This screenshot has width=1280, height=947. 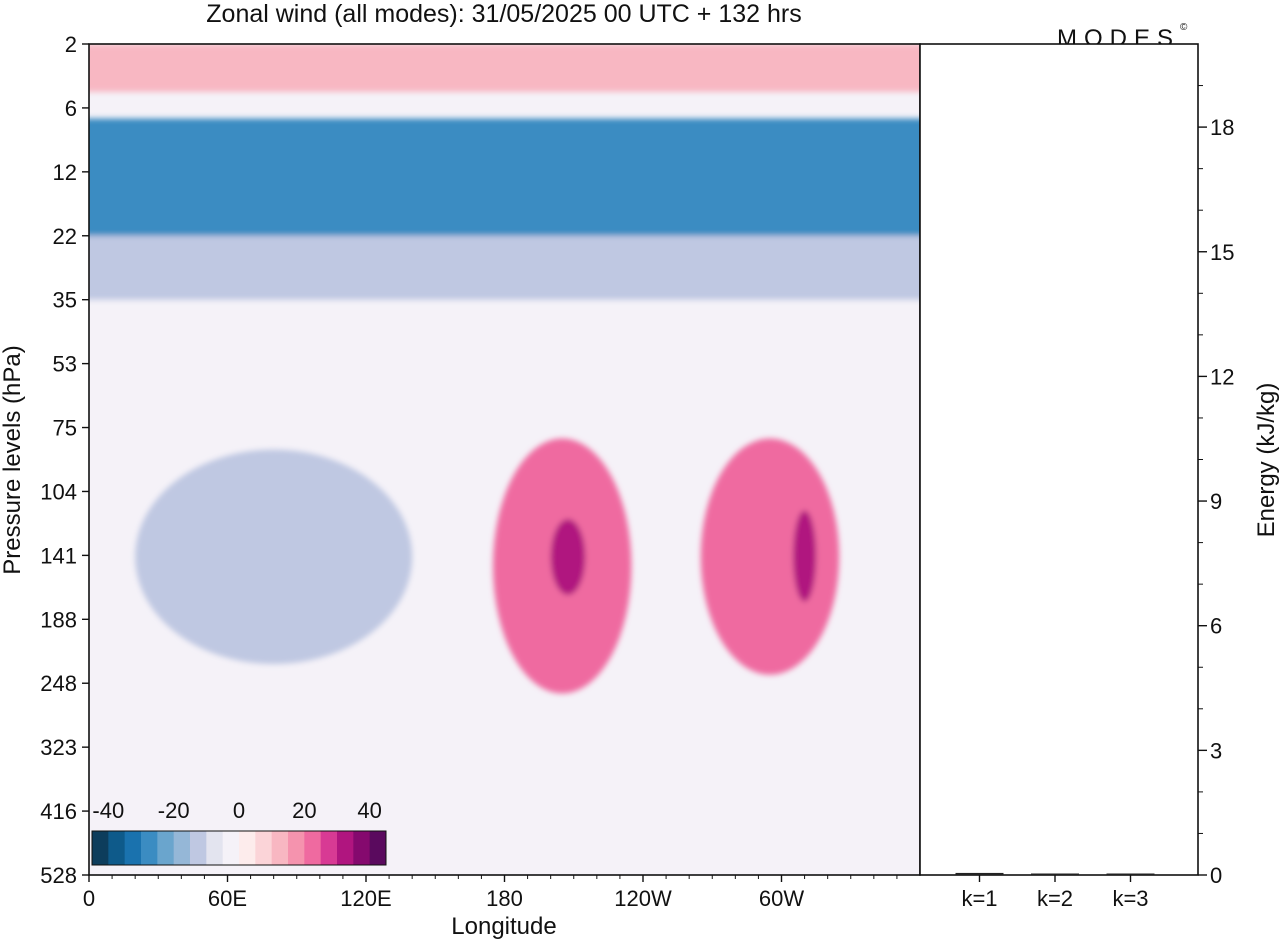 I want to click on y-tick-label: 12, so click(x=65, y=172).